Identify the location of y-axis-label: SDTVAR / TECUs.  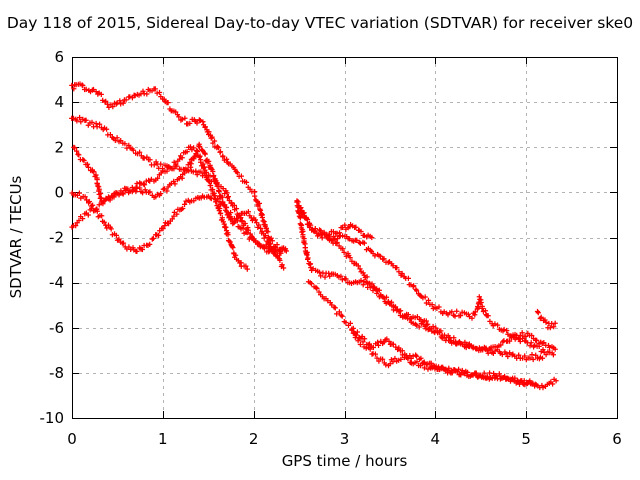
(16, 237).